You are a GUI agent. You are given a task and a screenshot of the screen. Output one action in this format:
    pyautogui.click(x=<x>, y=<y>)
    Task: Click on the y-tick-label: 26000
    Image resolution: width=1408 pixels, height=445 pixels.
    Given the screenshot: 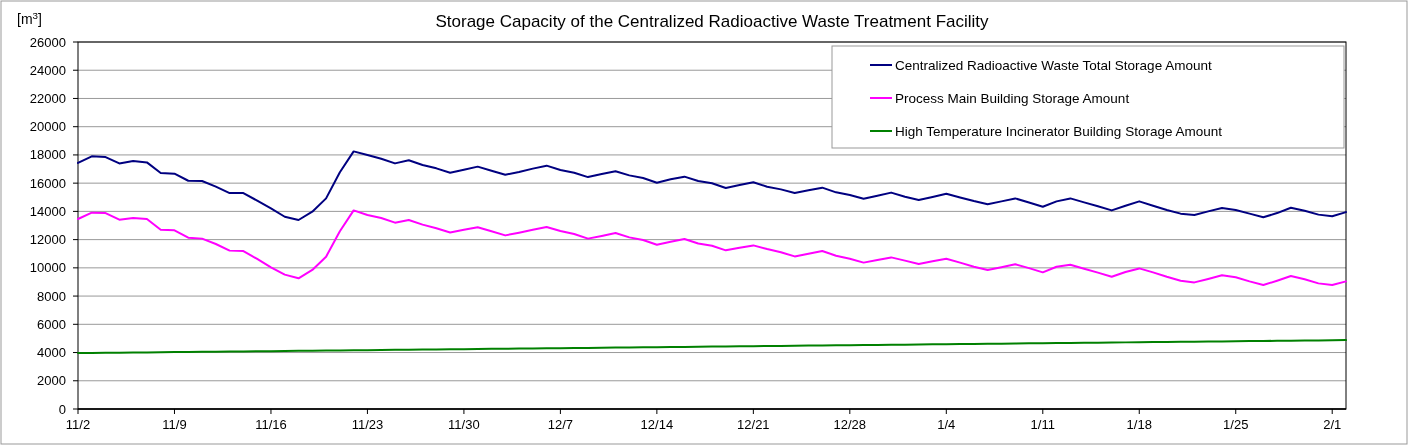 What is the action you would take?
    pyautogui.click(x=47, y=42)
    